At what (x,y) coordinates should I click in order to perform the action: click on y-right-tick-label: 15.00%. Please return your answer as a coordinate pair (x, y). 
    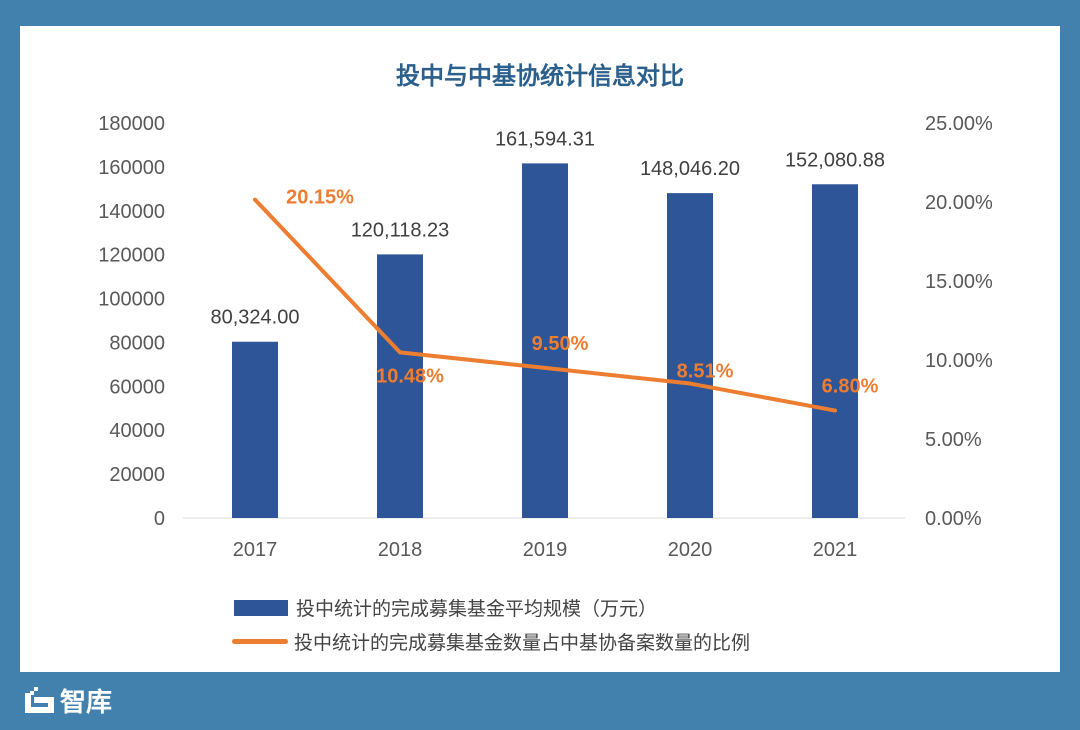
    Looking at the image, I should click on (959, 282).